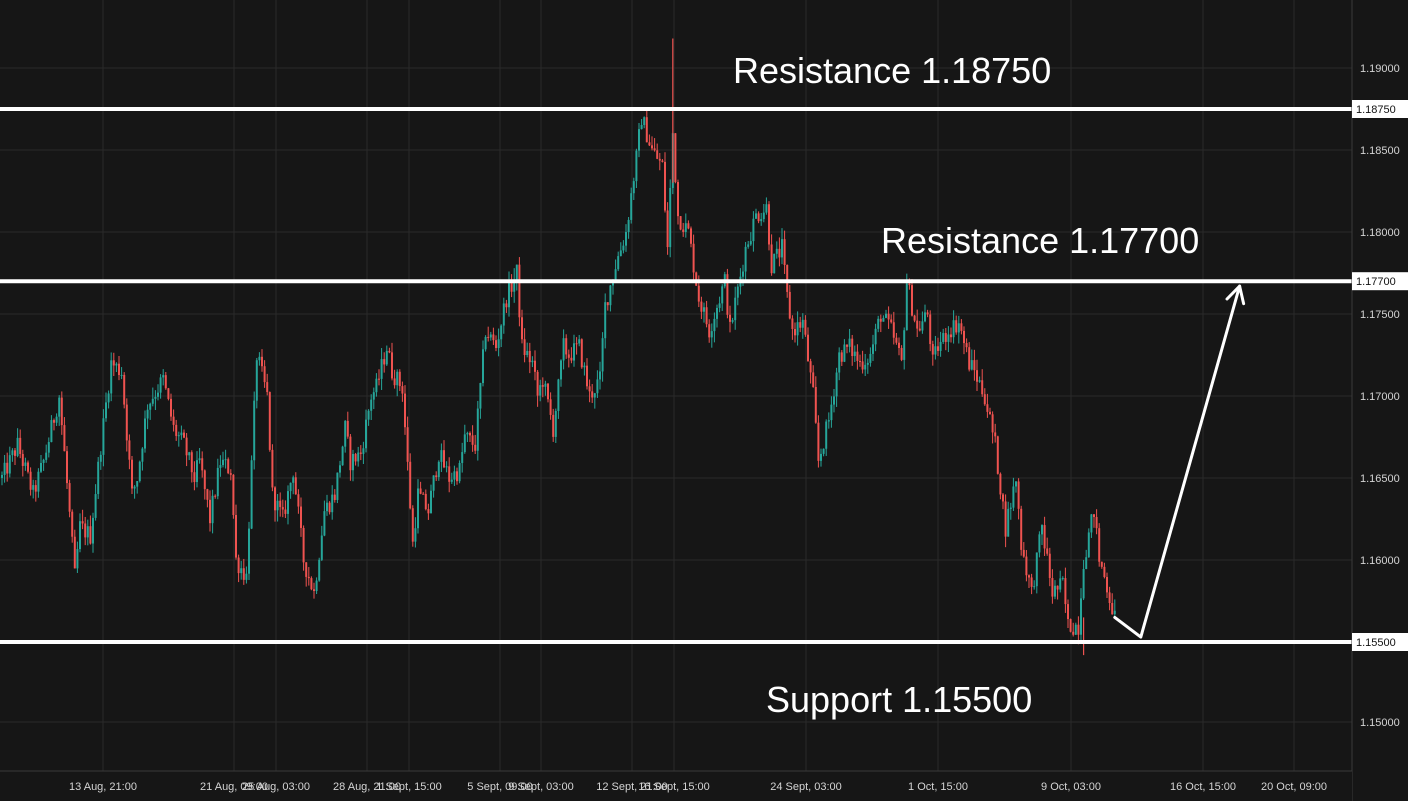 This screenshot has width=1408, height=801. I want to click on time-tick-label: 20 Oct, 09:00, so click(1294, 787).